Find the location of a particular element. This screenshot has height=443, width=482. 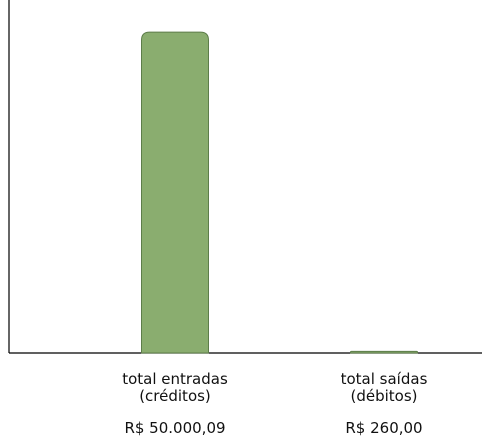

value-label-entradas: R$ 50.000,09 is located at coordinates (175, 428).